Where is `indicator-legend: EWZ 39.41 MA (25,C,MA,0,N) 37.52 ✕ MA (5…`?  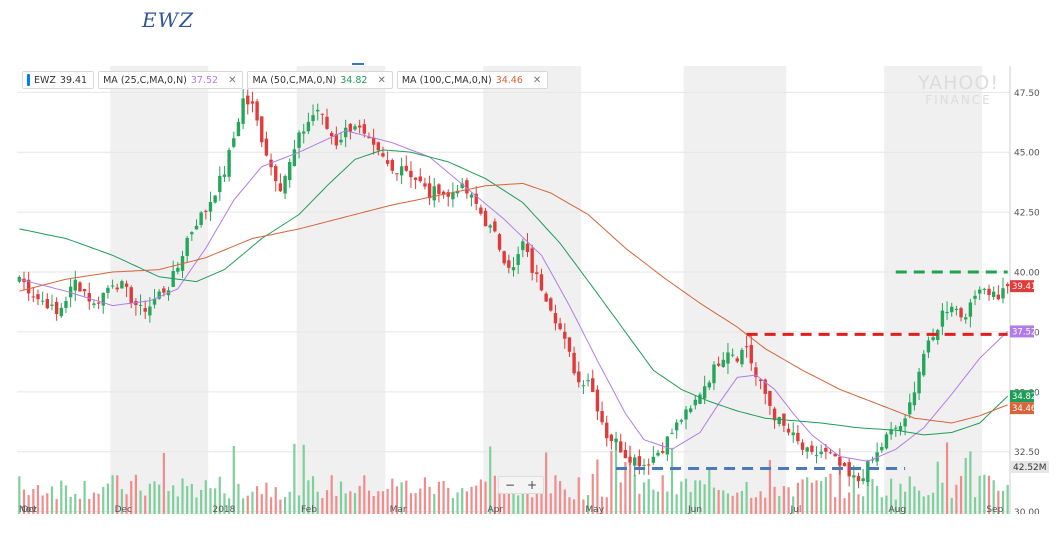 indicator-legend: EWZ 39.41 MA (25,C,MA,0,N) 37.52 ✕ MA (5… is located at coordinates (285, 80).